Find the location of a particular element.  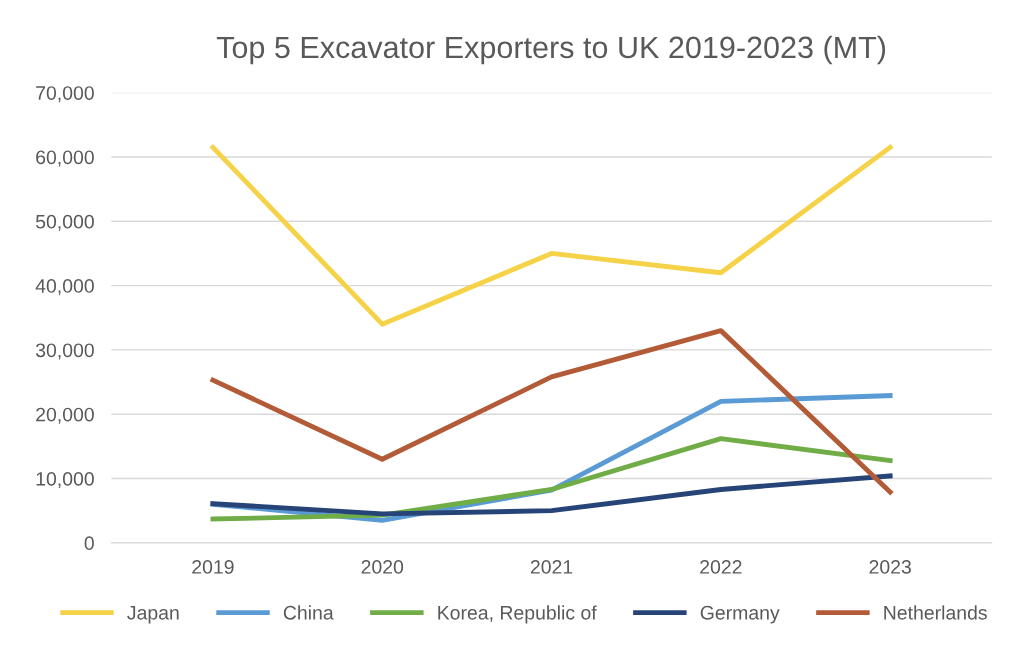

x-tick-label: 2020 is located at coordinates (382, 567).